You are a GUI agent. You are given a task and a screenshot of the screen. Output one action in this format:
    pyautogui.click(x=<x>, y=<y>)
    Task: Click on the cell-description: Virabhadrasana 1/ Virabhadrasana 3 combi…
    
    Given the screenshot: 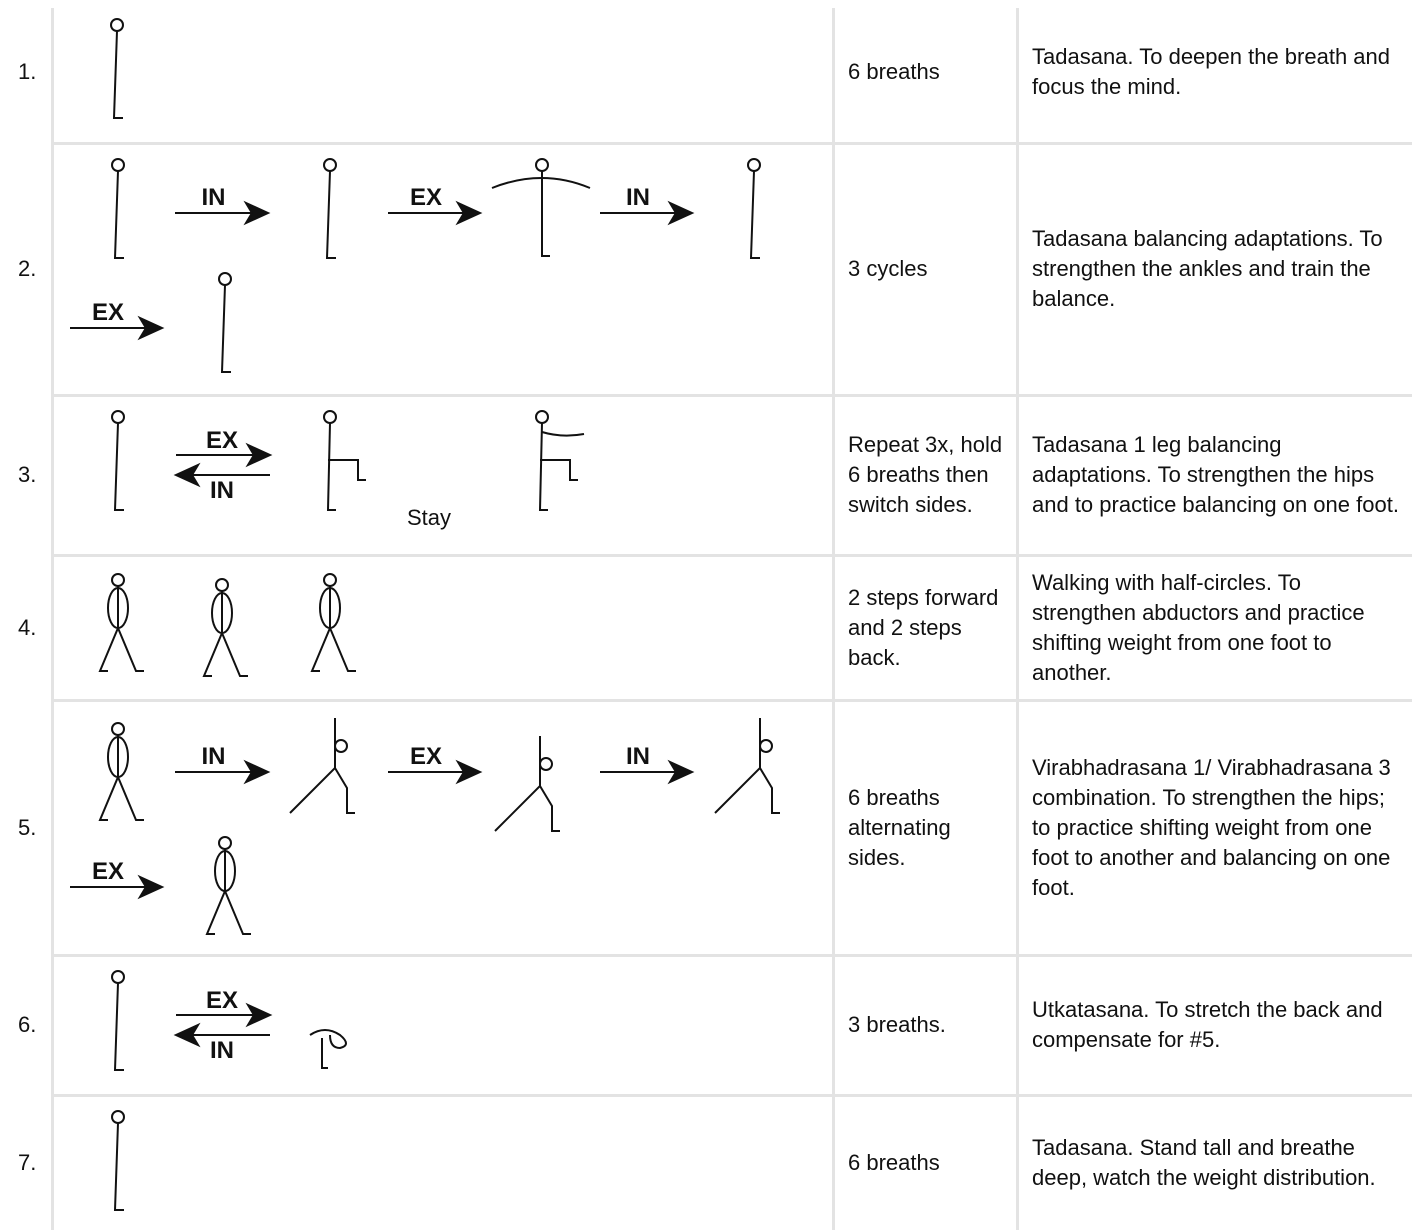 What is the action you would take?
    pyautogui.click(x=1218, y=827)
    